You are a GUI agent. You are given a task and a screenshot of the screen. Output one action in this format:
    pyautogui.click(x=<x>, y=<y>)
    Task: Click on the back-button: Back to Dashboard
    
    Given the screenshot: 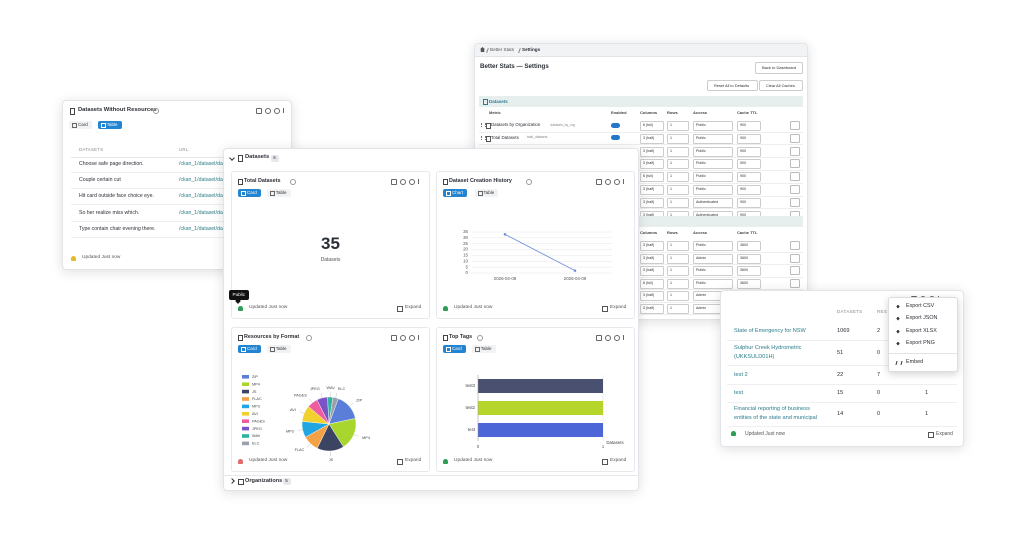 What is the action you would take?
    pyautogui.click(x=779, y=68)
    